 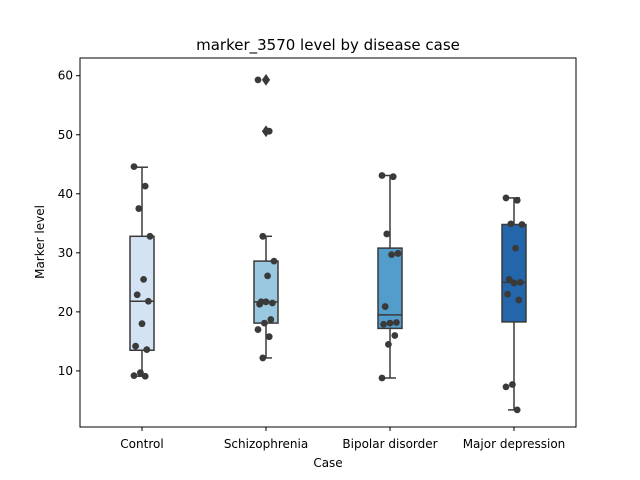 I want to click on chart-title: marker_3570 level by disease case, so click(x=328, y=45).